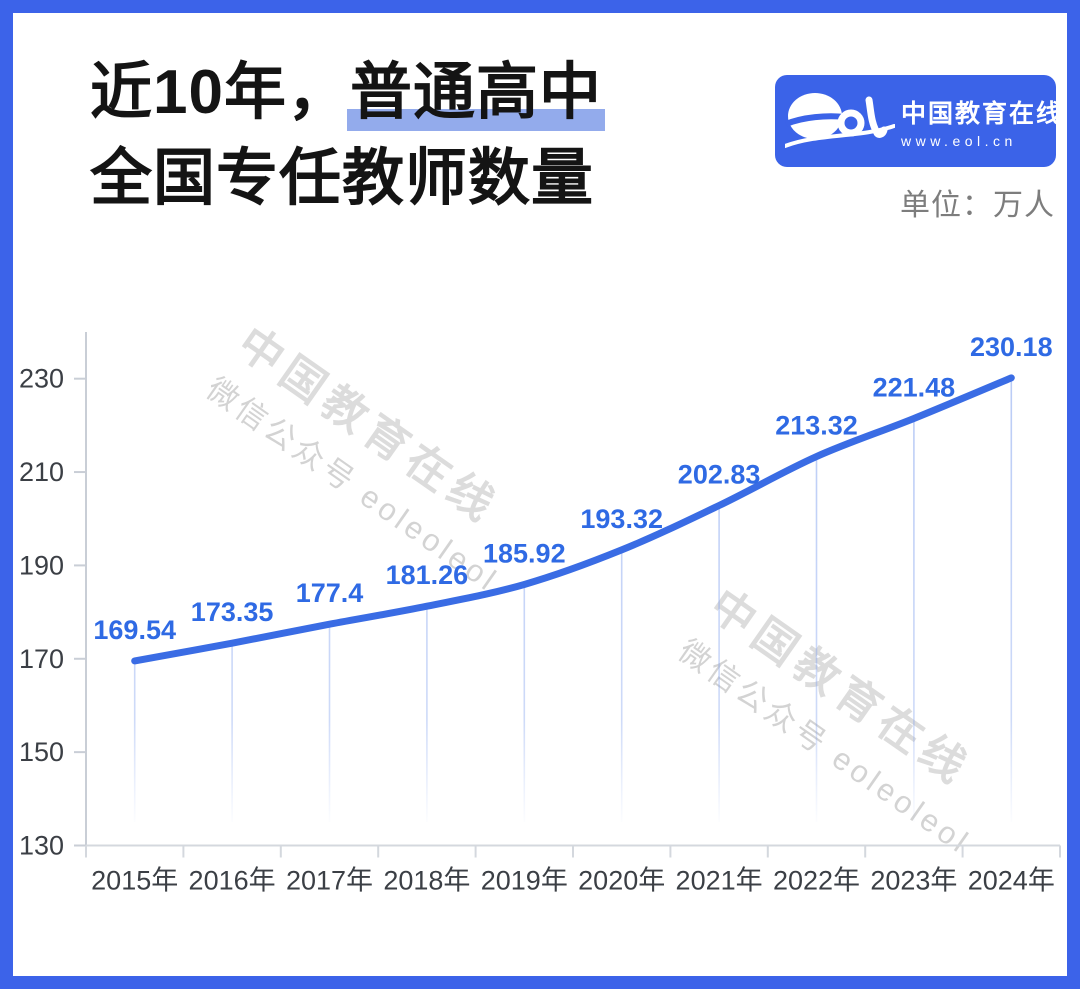 Image resolution: width=1080 pixels, height=989 pixels. What do you see at coordinates (220, 92) in the screenshot?
I see `title-line1-pre: 近10年，` at bounding box center [220, 92].